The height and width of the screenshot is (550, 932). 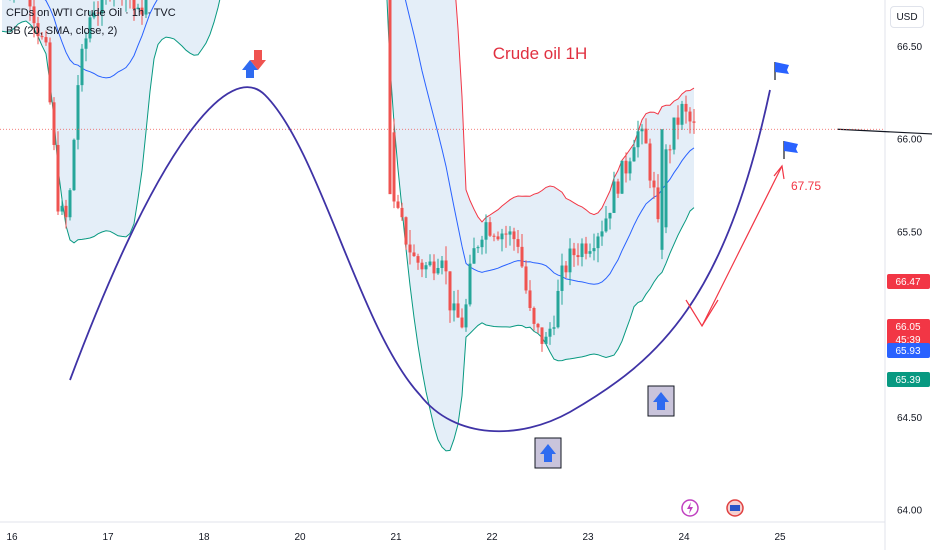 I want to click on y-tick-label: 66.50, so click(x=909, y=47).